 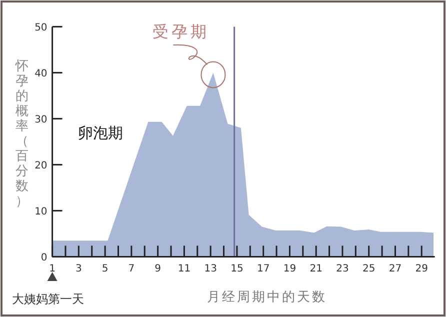 What do you see at coordinates (41, 28) in the screenshot?
I see `y-tick-label: 50` at bounding box center [41, 28].